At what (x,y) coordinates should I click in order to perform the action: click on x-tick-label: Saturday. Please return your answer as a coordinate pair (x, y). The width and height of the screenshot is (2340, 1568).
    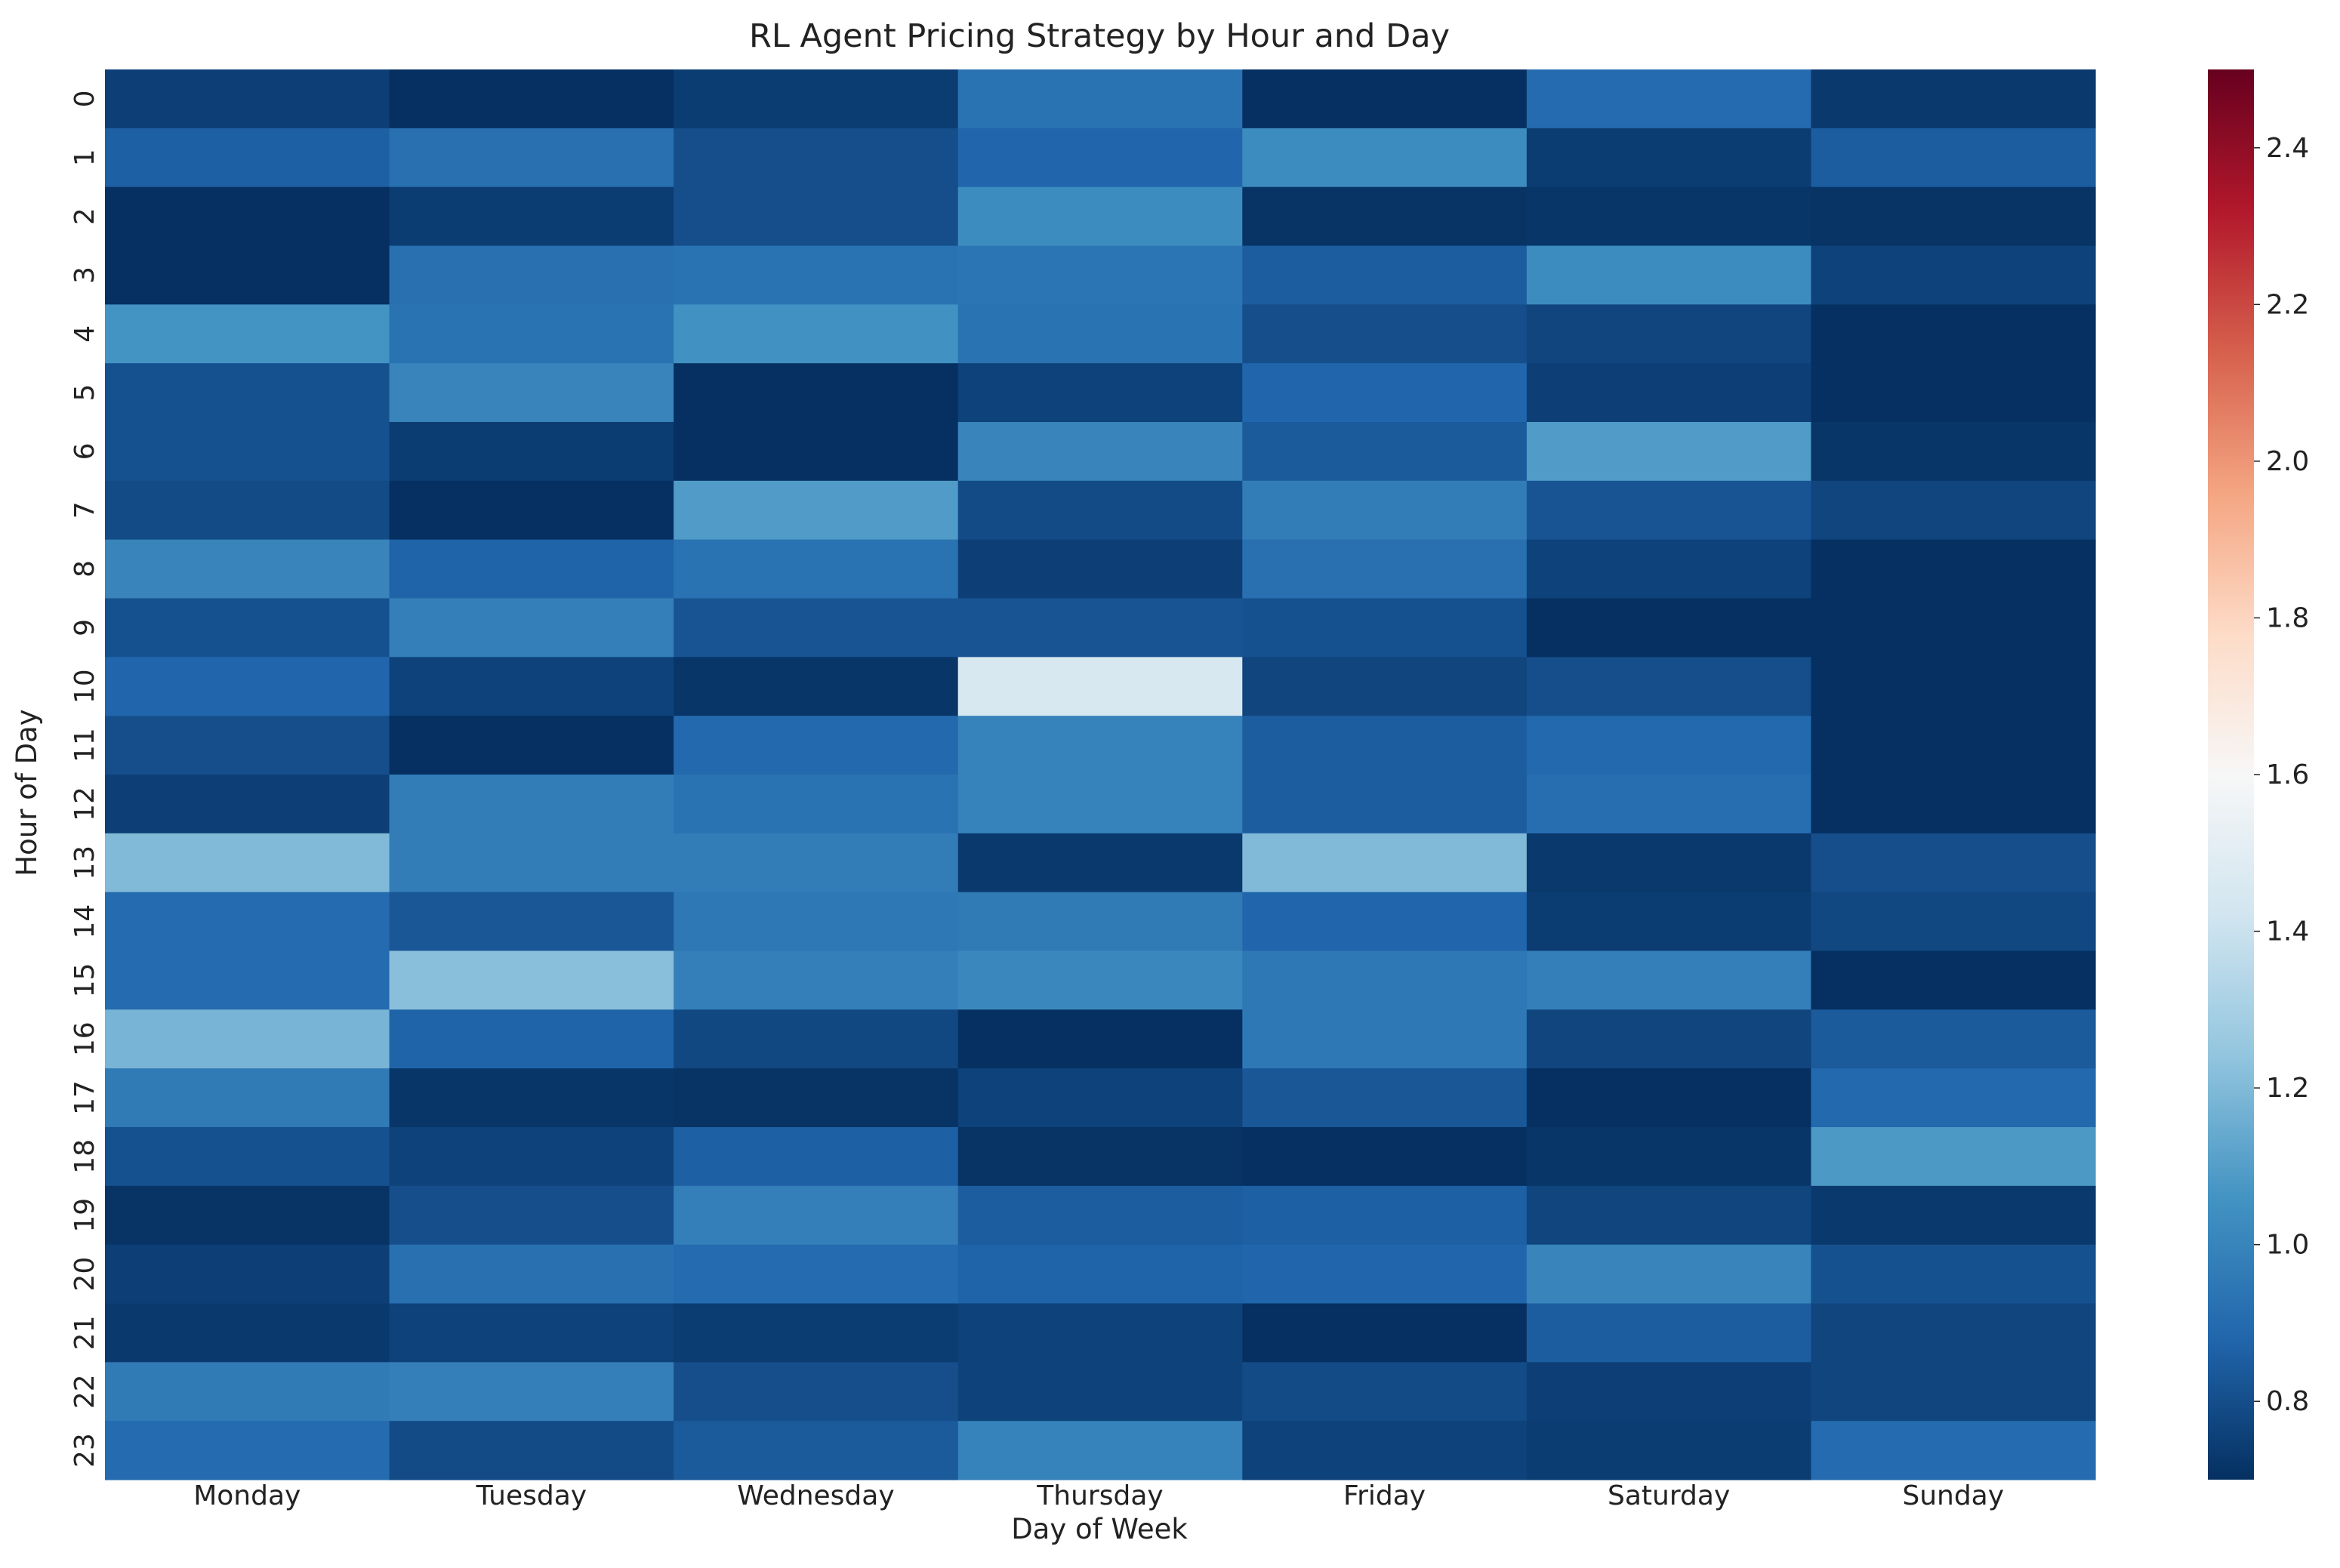
    Looking at the image, I should click on (1669, 1495).